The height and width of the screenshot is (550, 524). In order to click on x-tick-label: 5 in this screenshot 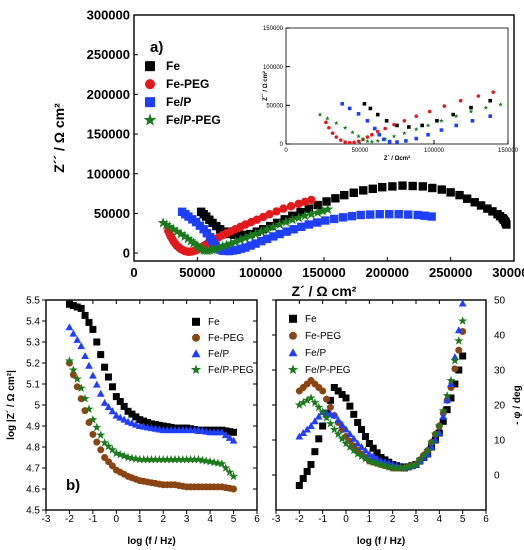, I will do `click(463, 519)`.